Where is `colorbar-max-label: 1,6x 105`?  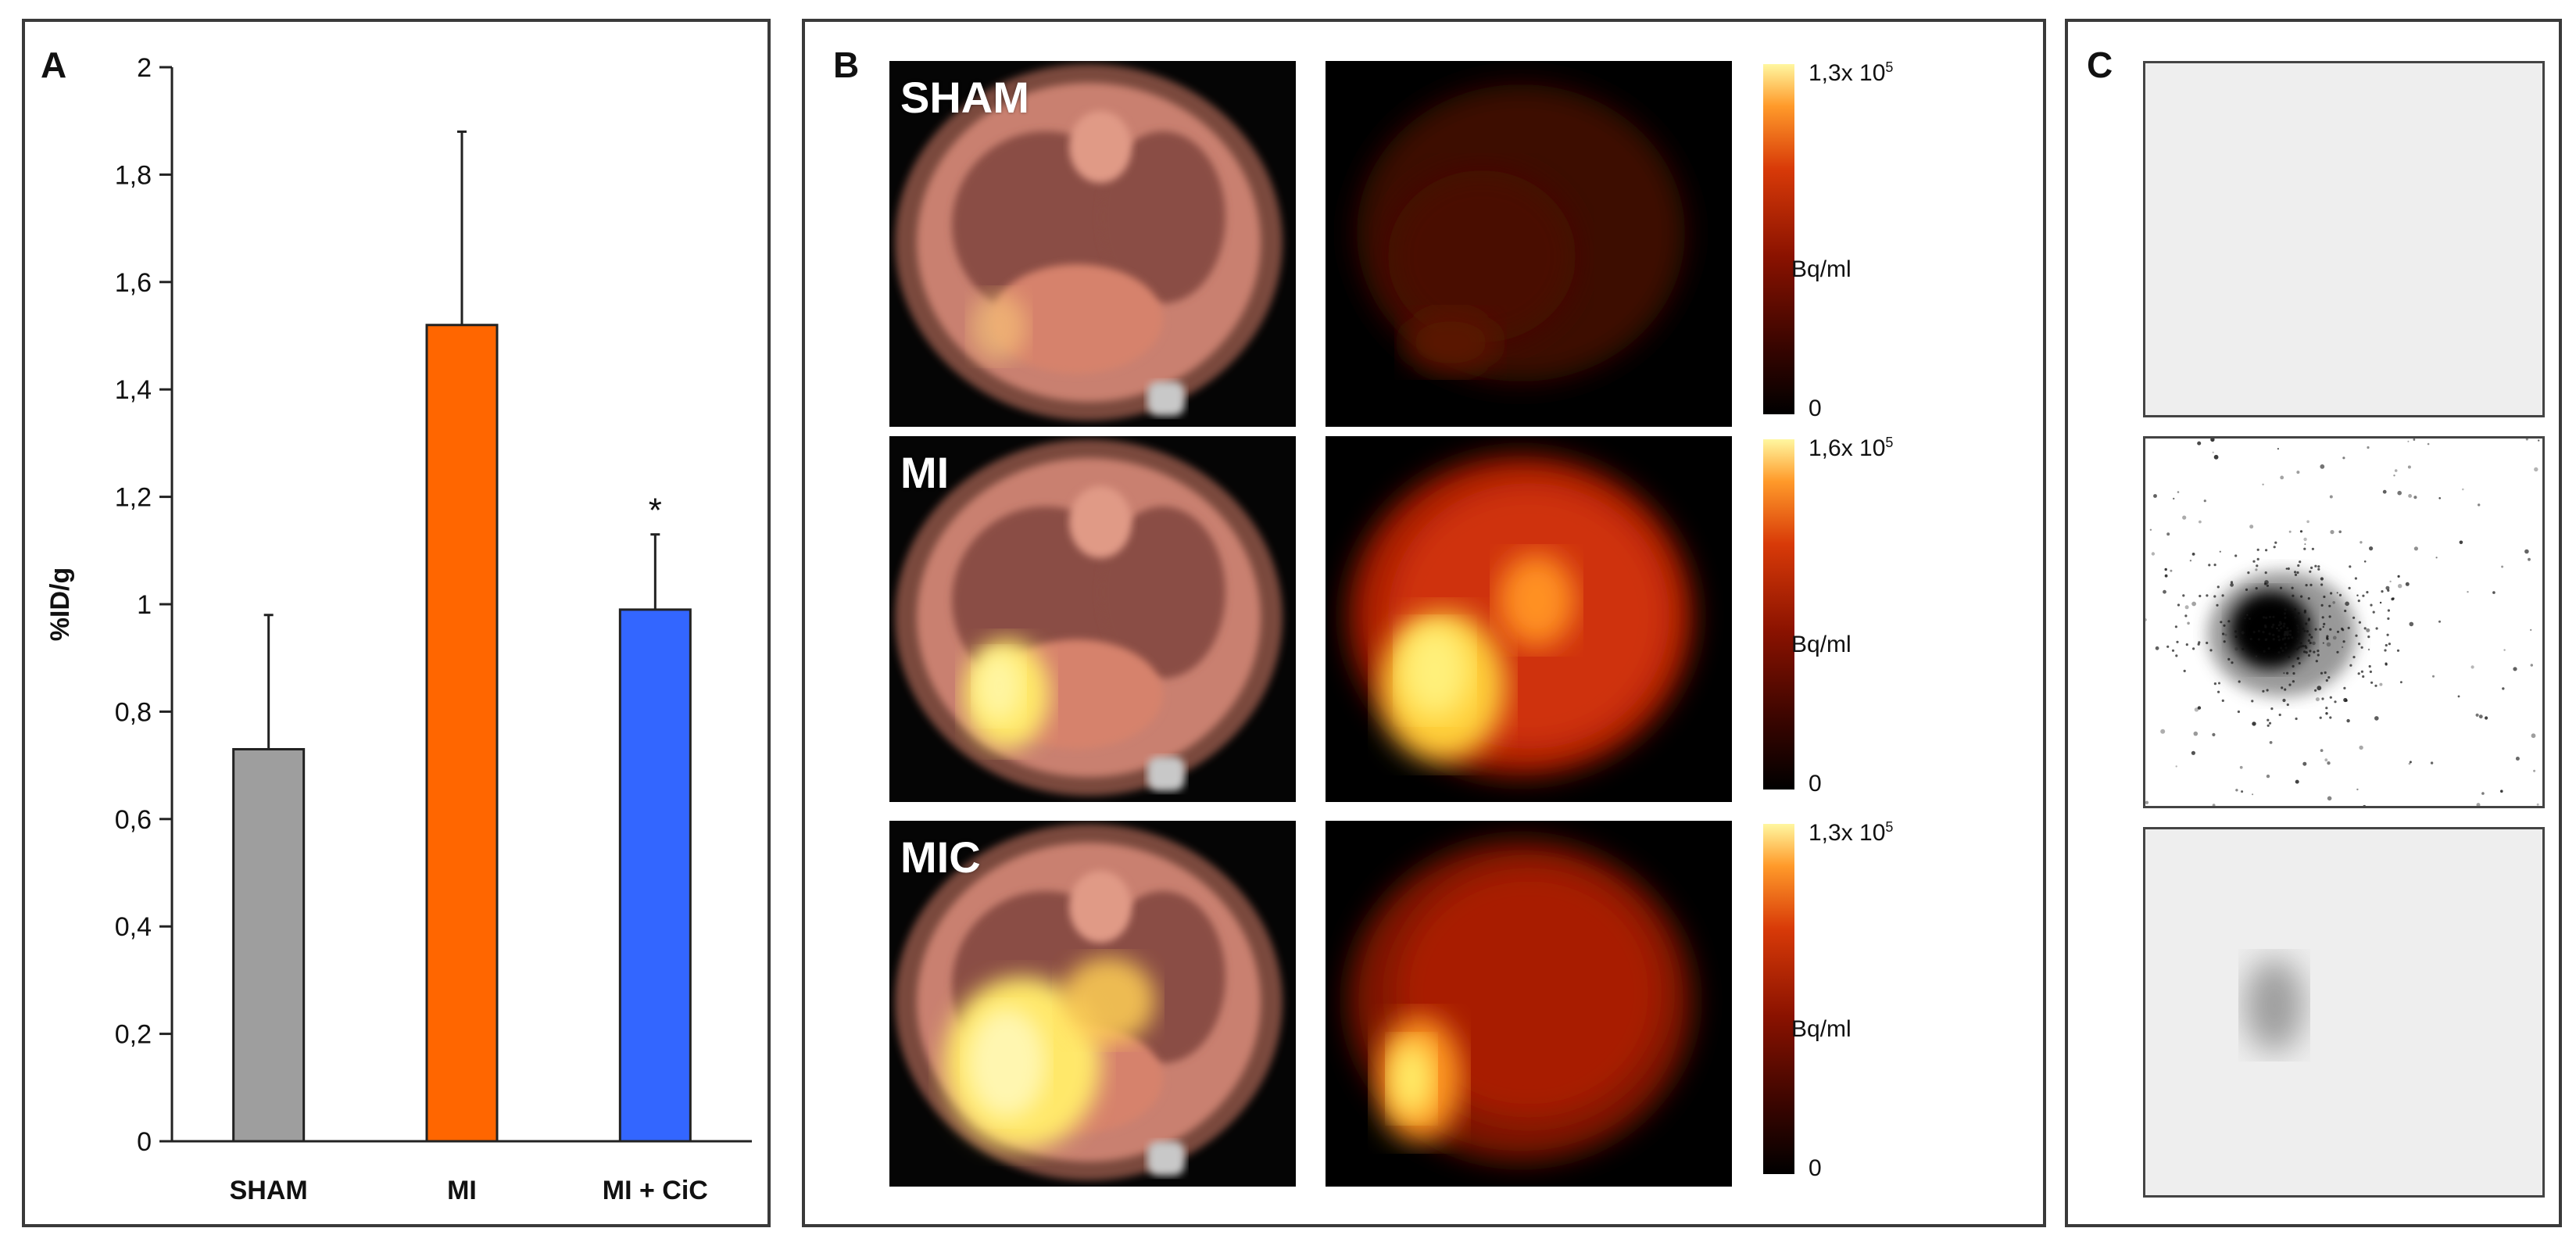
colorbar-max-label: 1,6x 105 is located at coordinates (1851, 448).